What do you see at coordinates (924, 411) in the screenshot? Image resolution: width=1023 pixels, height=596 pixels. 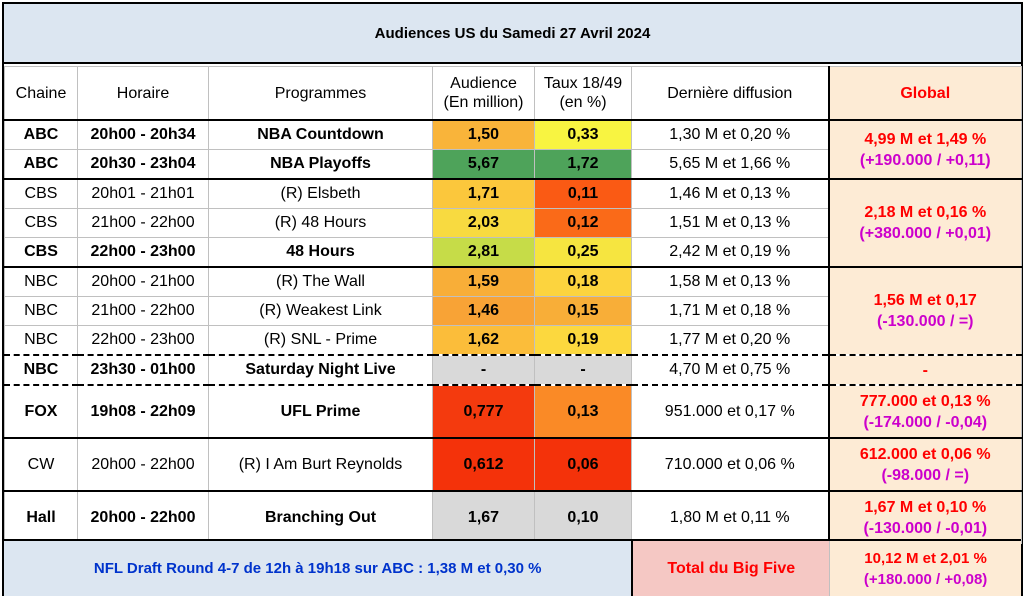 I see `global-fox: 777.000 et 0,13 % (-174.000 / -0,04)` at bounding box center [924, 411].